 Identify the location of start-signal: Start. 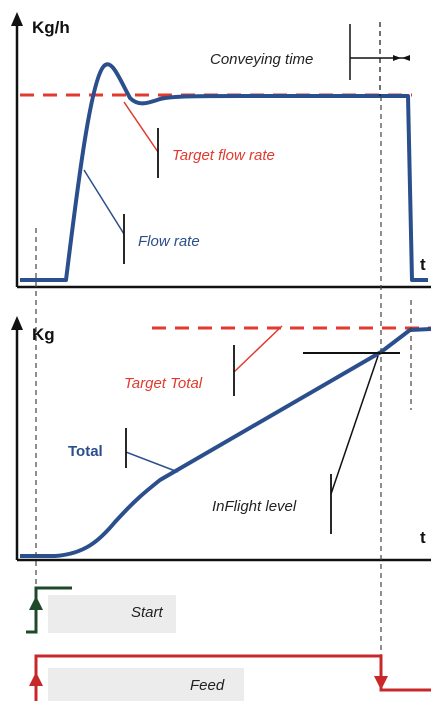
(101, 610).